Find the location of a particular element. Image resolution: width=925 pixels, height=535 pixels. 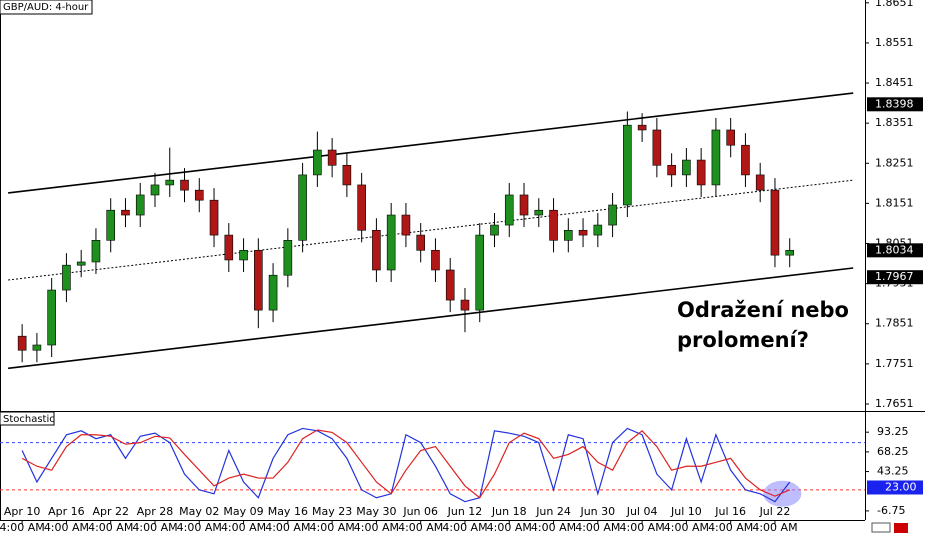

x-tick-label: Jun 12 is located at coordinates (465, 511).